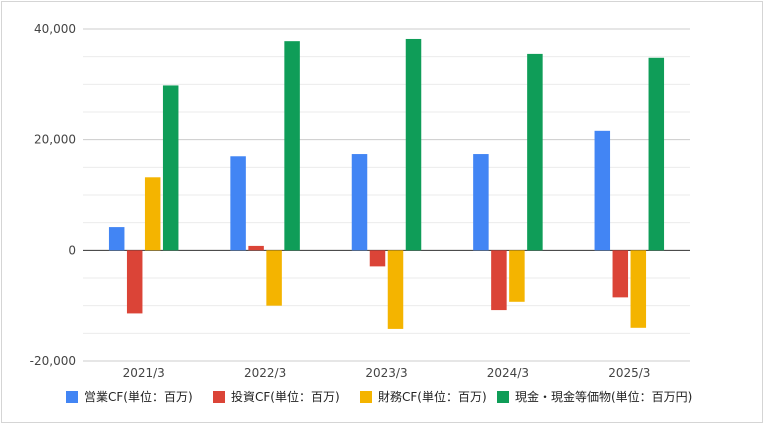  Describe the element at coordinates (144, 373) in the screenshot. I see `x-tick-label: 2021/3` at that location.